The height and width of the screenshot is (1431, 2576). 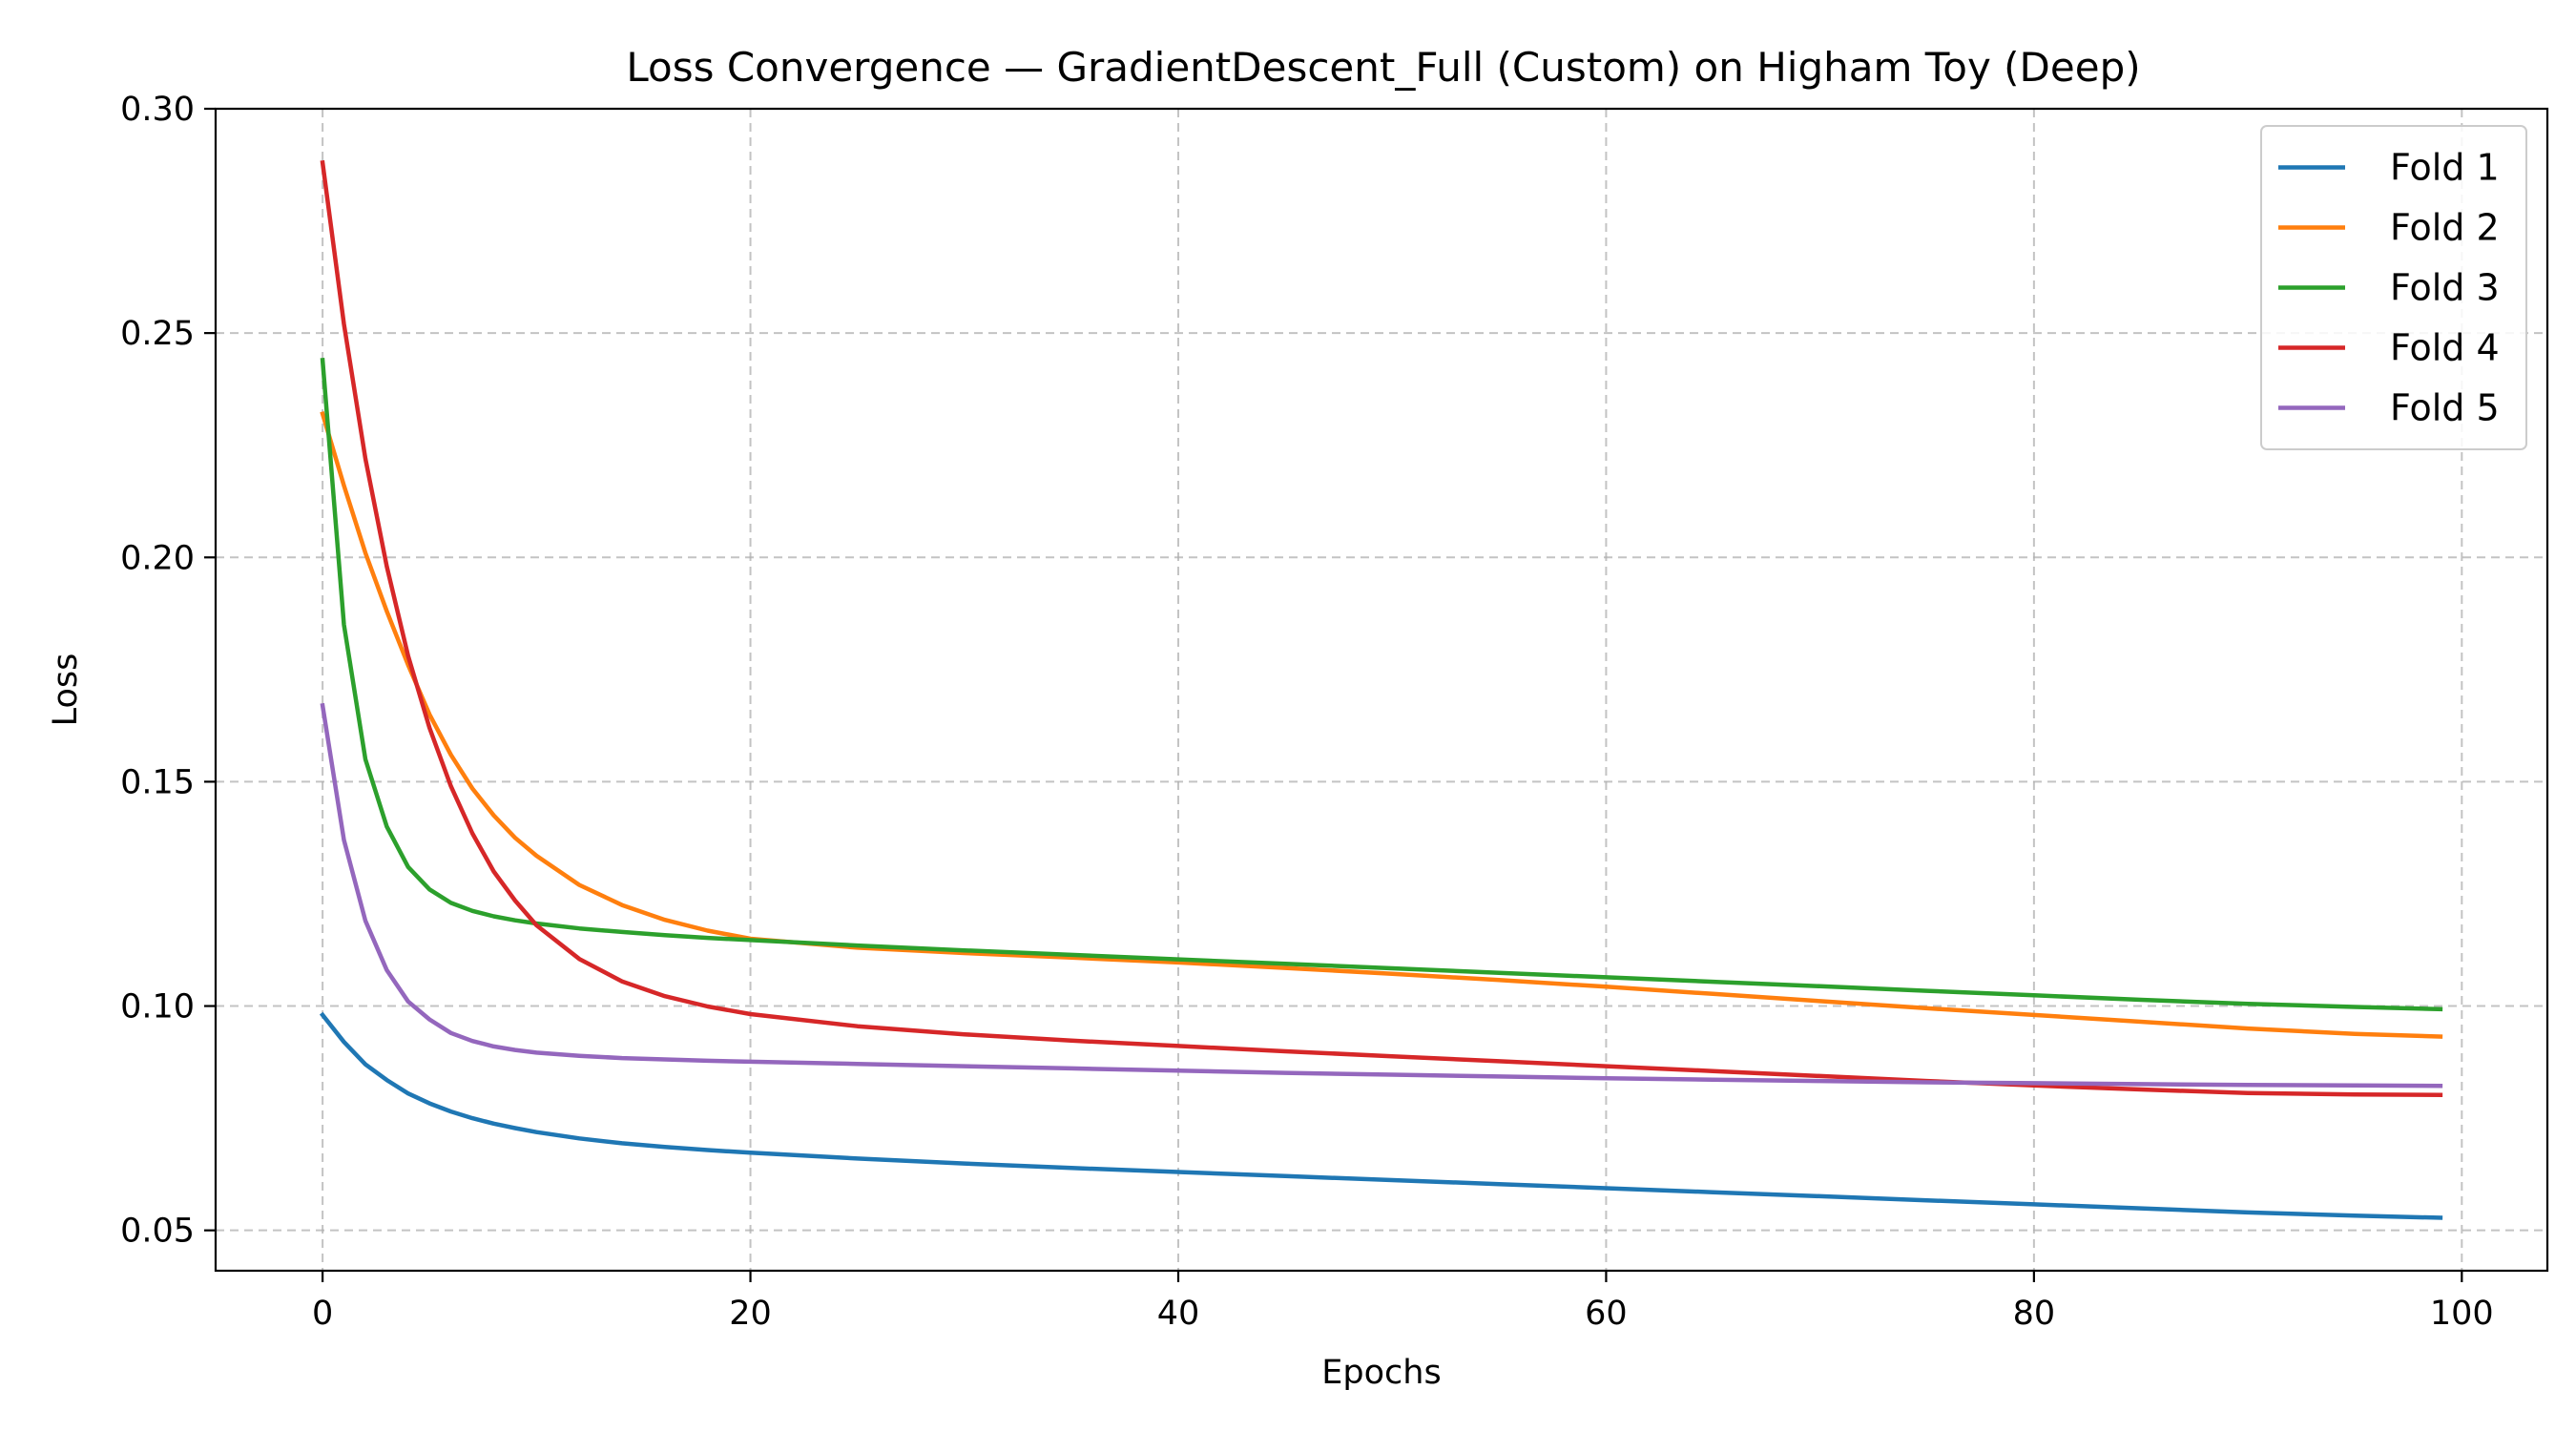 I want to click on legend-label-fold-3: Fold 3, so click(x=2445, y=288).